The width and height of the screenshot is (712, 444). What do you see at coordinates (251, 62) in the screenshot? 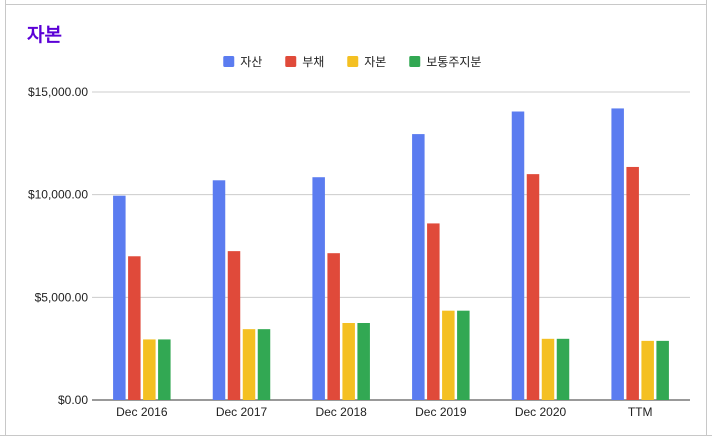
I see `legend-label: 자산` at bounding box center [251, 62].